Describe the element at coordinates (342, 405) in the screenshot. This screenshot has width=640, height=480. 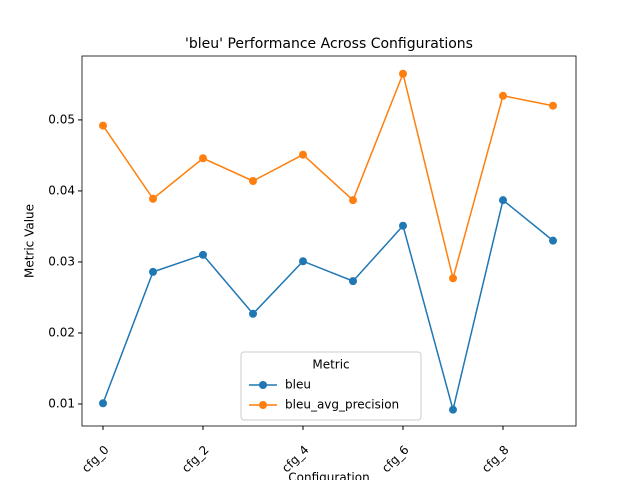
I see `legend-label: bleu_avg_precision` at that location.